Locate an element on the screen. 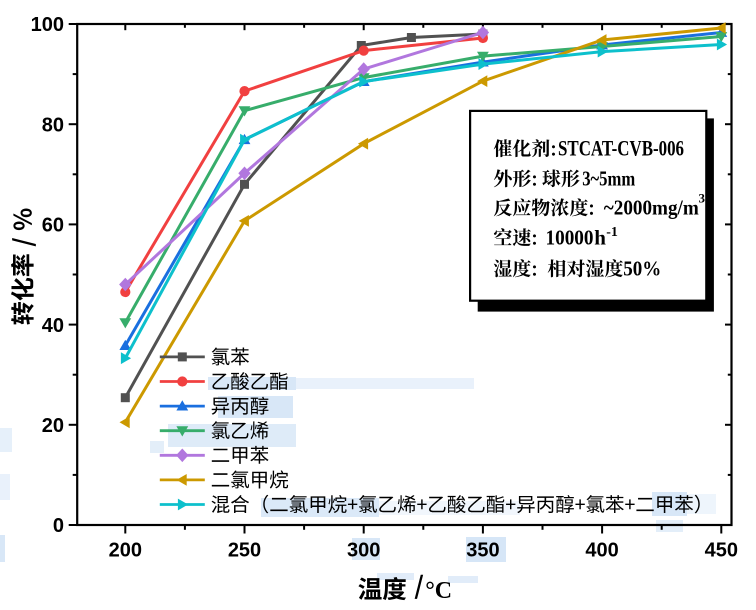  svg-text: 60 is located at coordinates (53, 226).